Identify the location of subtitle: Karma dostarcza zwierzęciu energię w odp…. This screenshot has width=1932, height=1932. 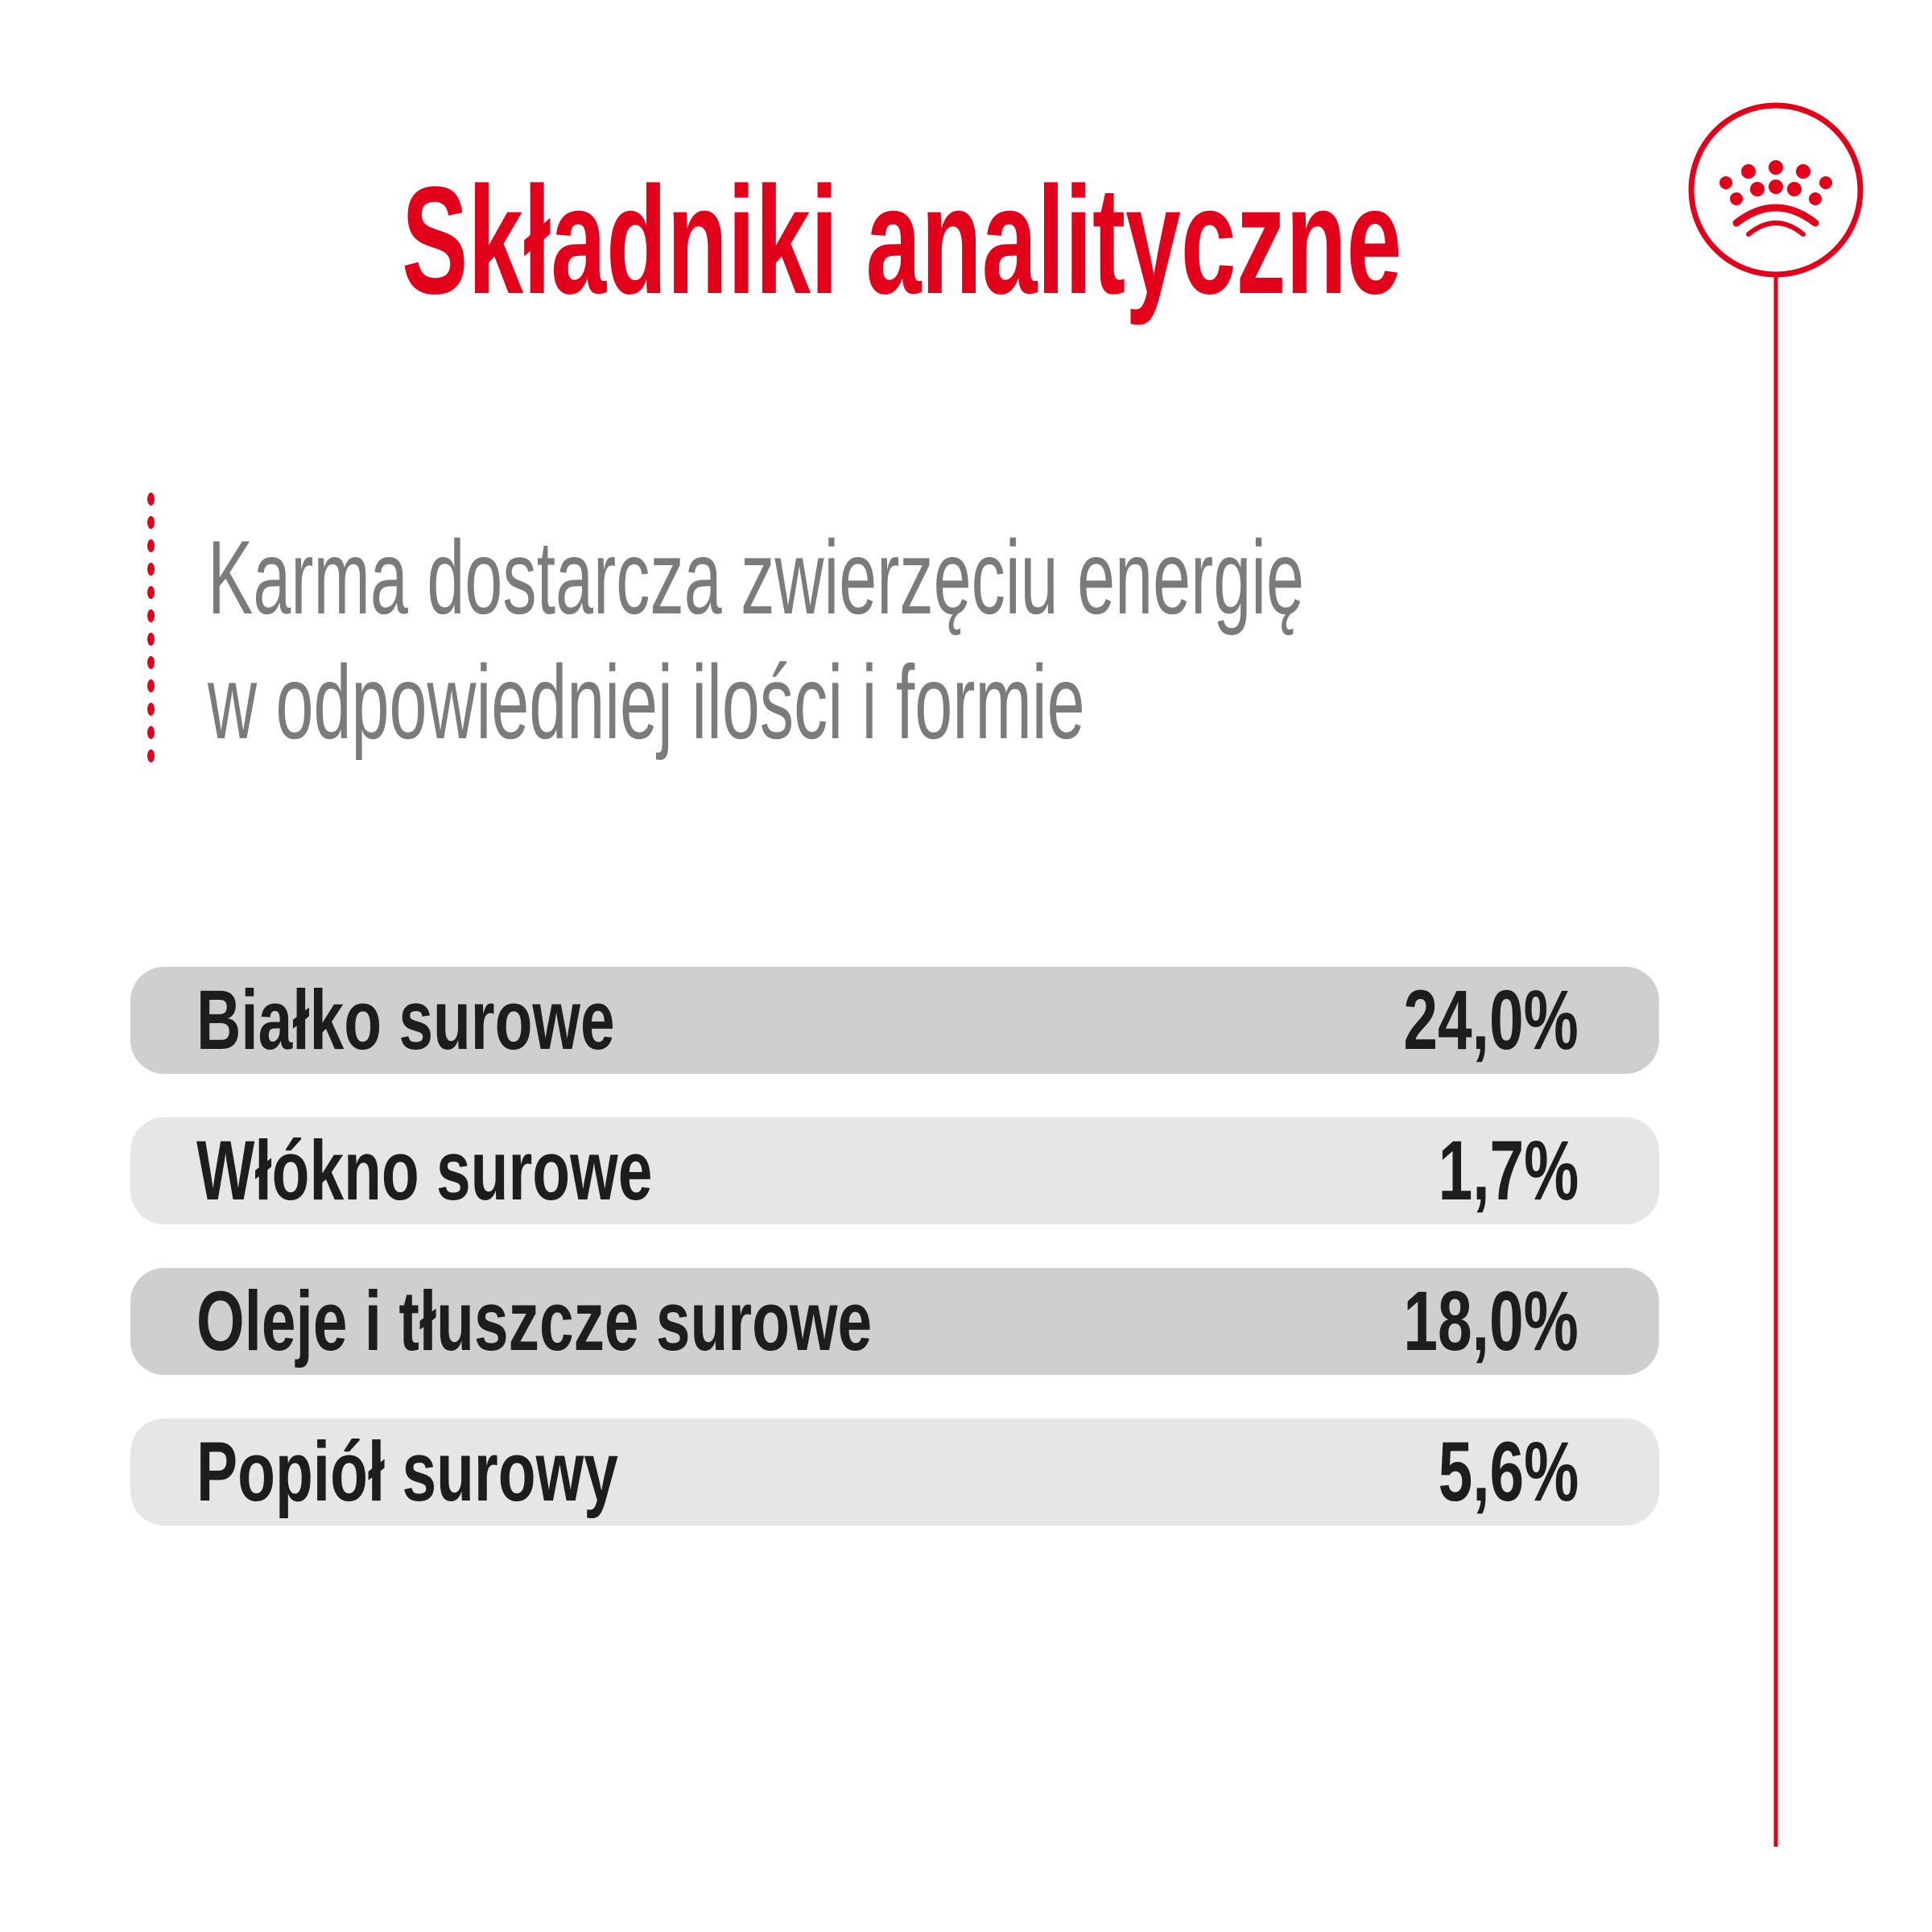
(1051, 640).